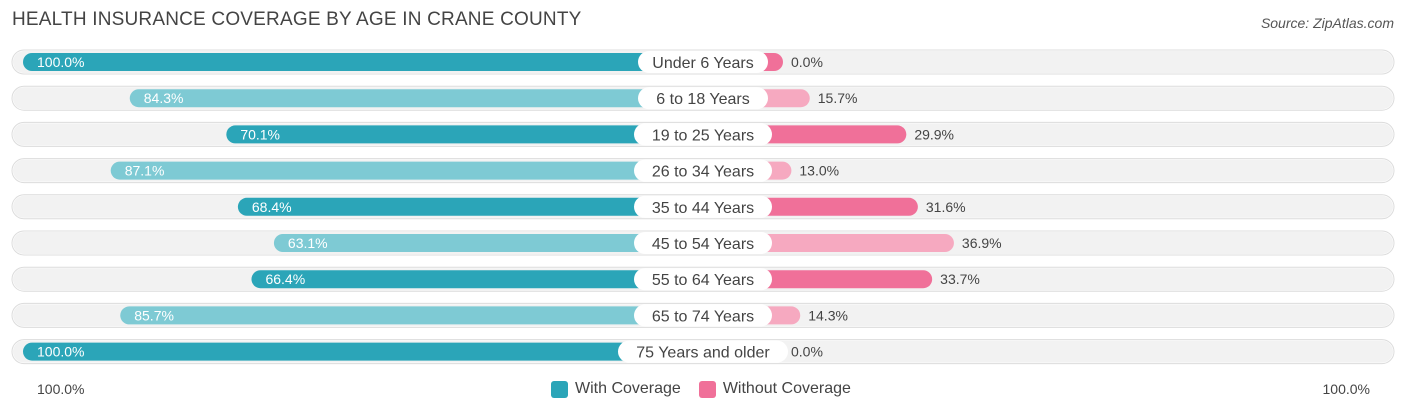  I want to click on value-label-without-coverage: 33.7%, so click(960, 279).